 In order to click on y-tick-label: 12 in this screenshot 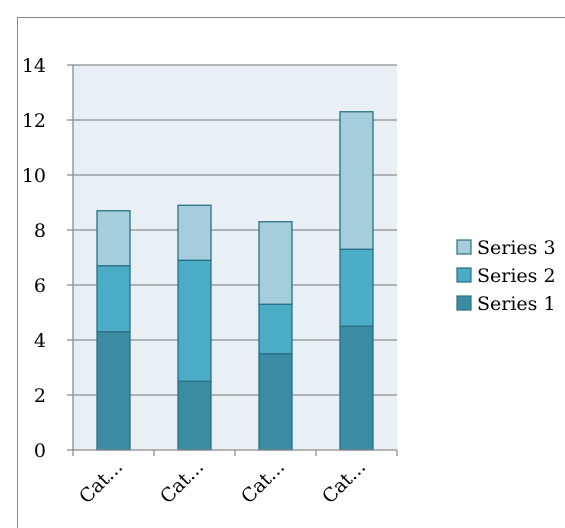, I will do `click(34, 121)`.